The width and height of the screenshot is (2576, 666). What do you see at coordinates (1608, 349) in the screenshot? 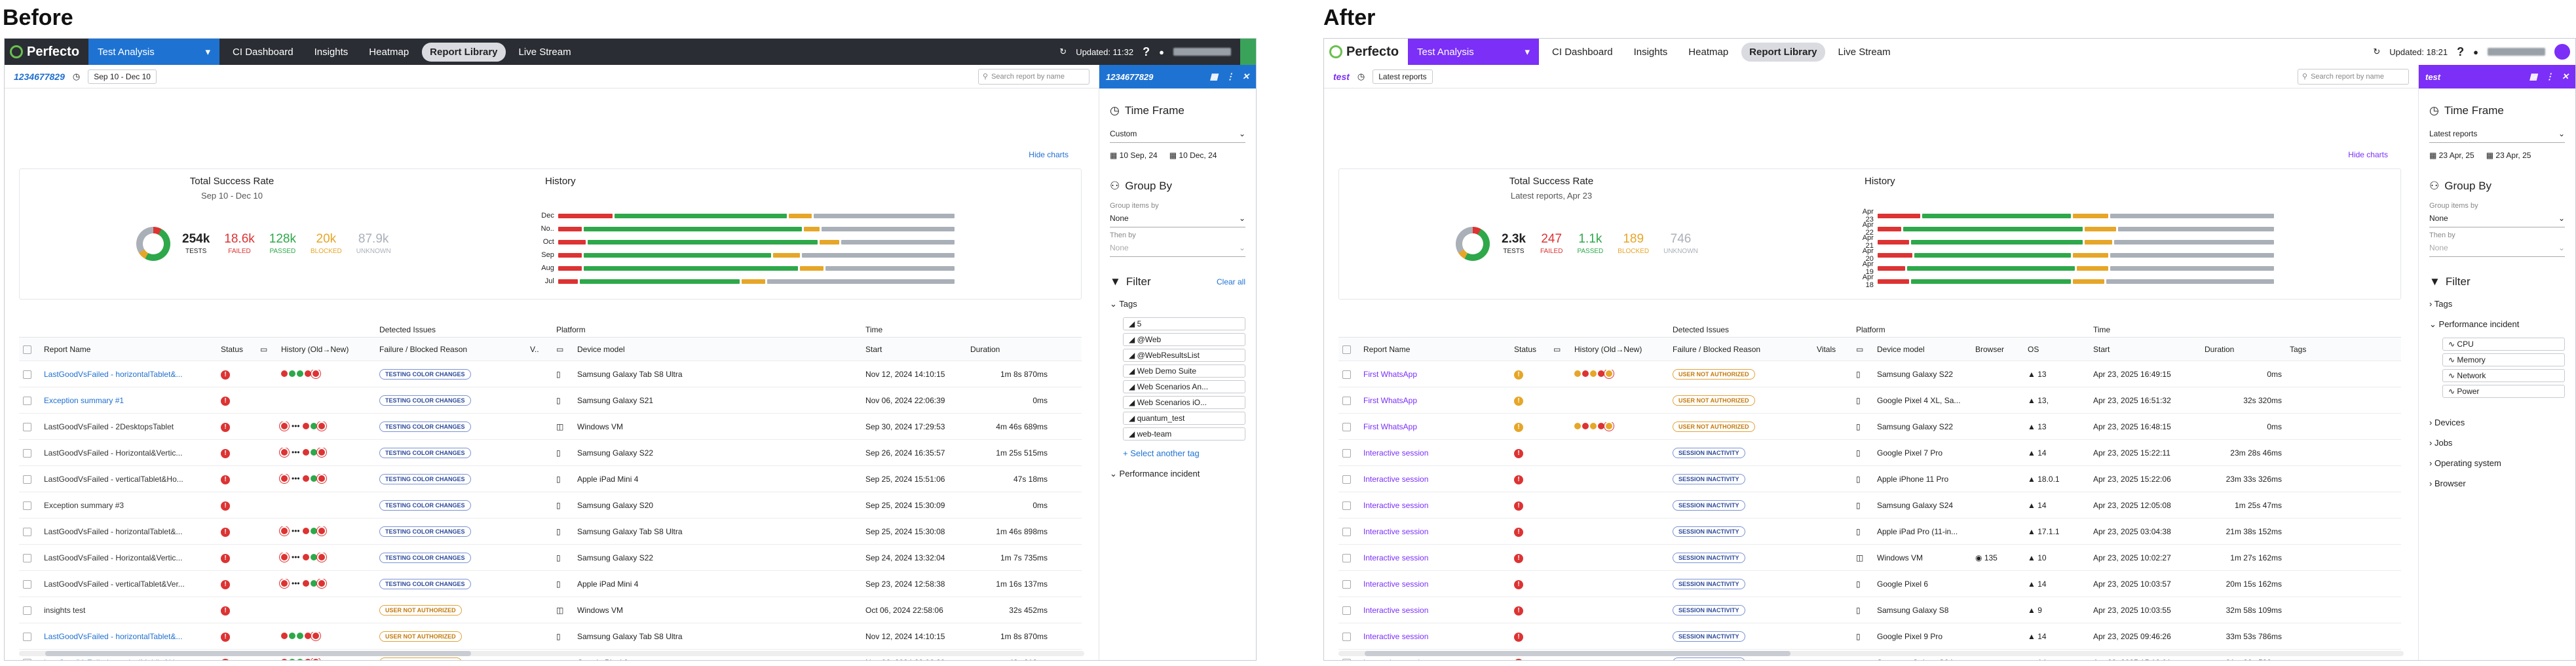
I see `column-header-history-old-new-: History (Old→New)` at bounding box center [1608, 349].